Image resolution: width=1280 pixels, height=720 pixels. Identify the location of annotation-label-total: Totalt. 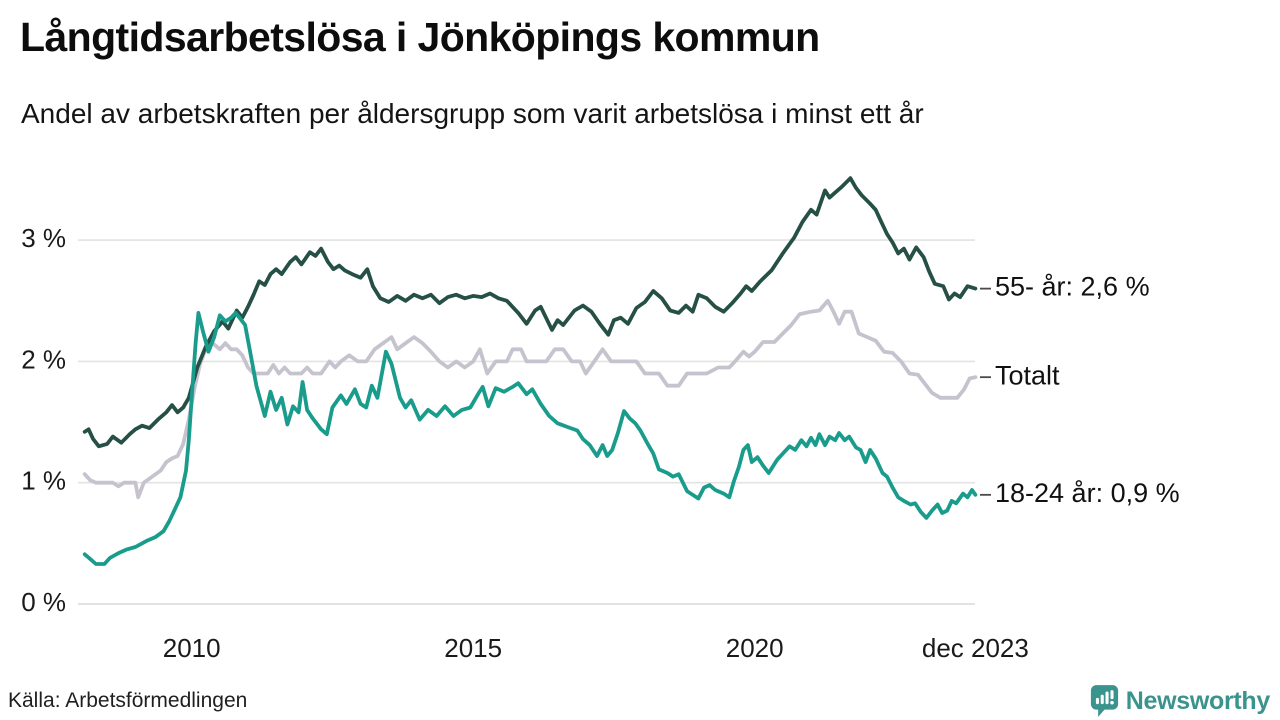
(1027, 375).